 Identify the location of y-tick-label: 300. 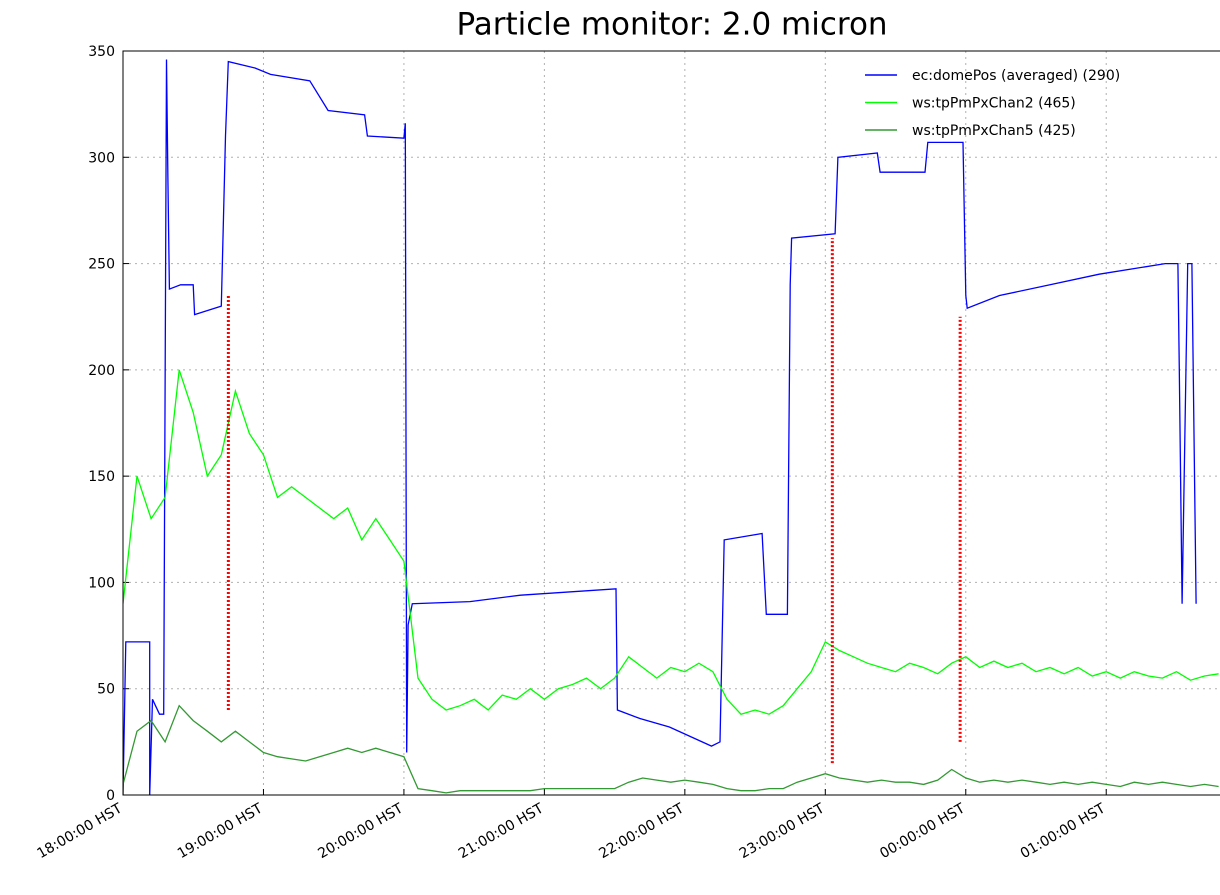
(101, 158).